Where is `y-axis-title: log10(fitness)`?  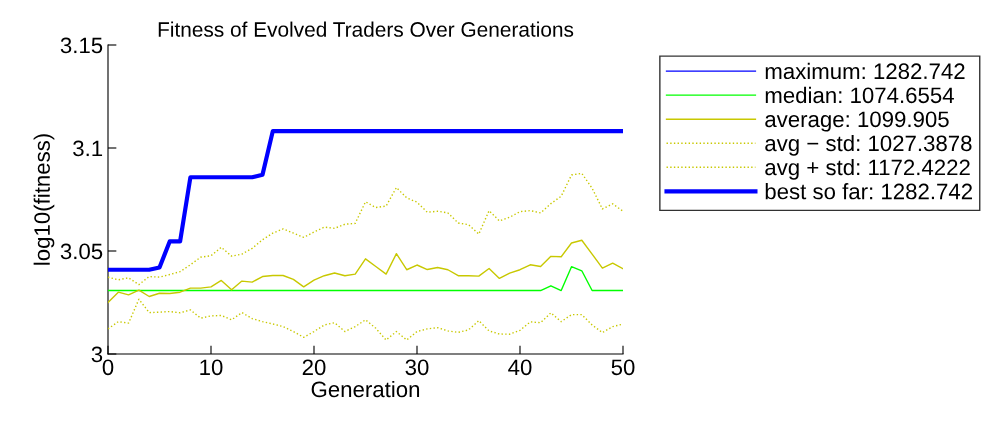
y-axis-title: log10(fitness) is located at coordinates (44, 199).